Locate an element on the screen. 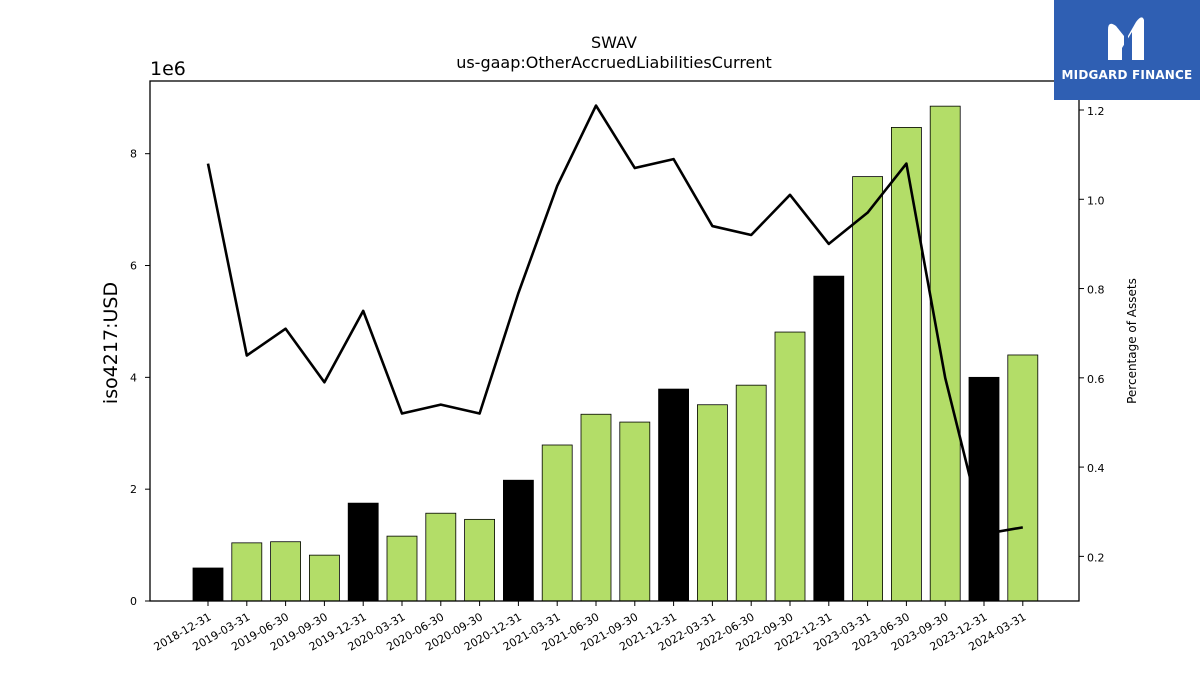  y2-tick-label: 0.2 is located at coordinates (1096, 557).